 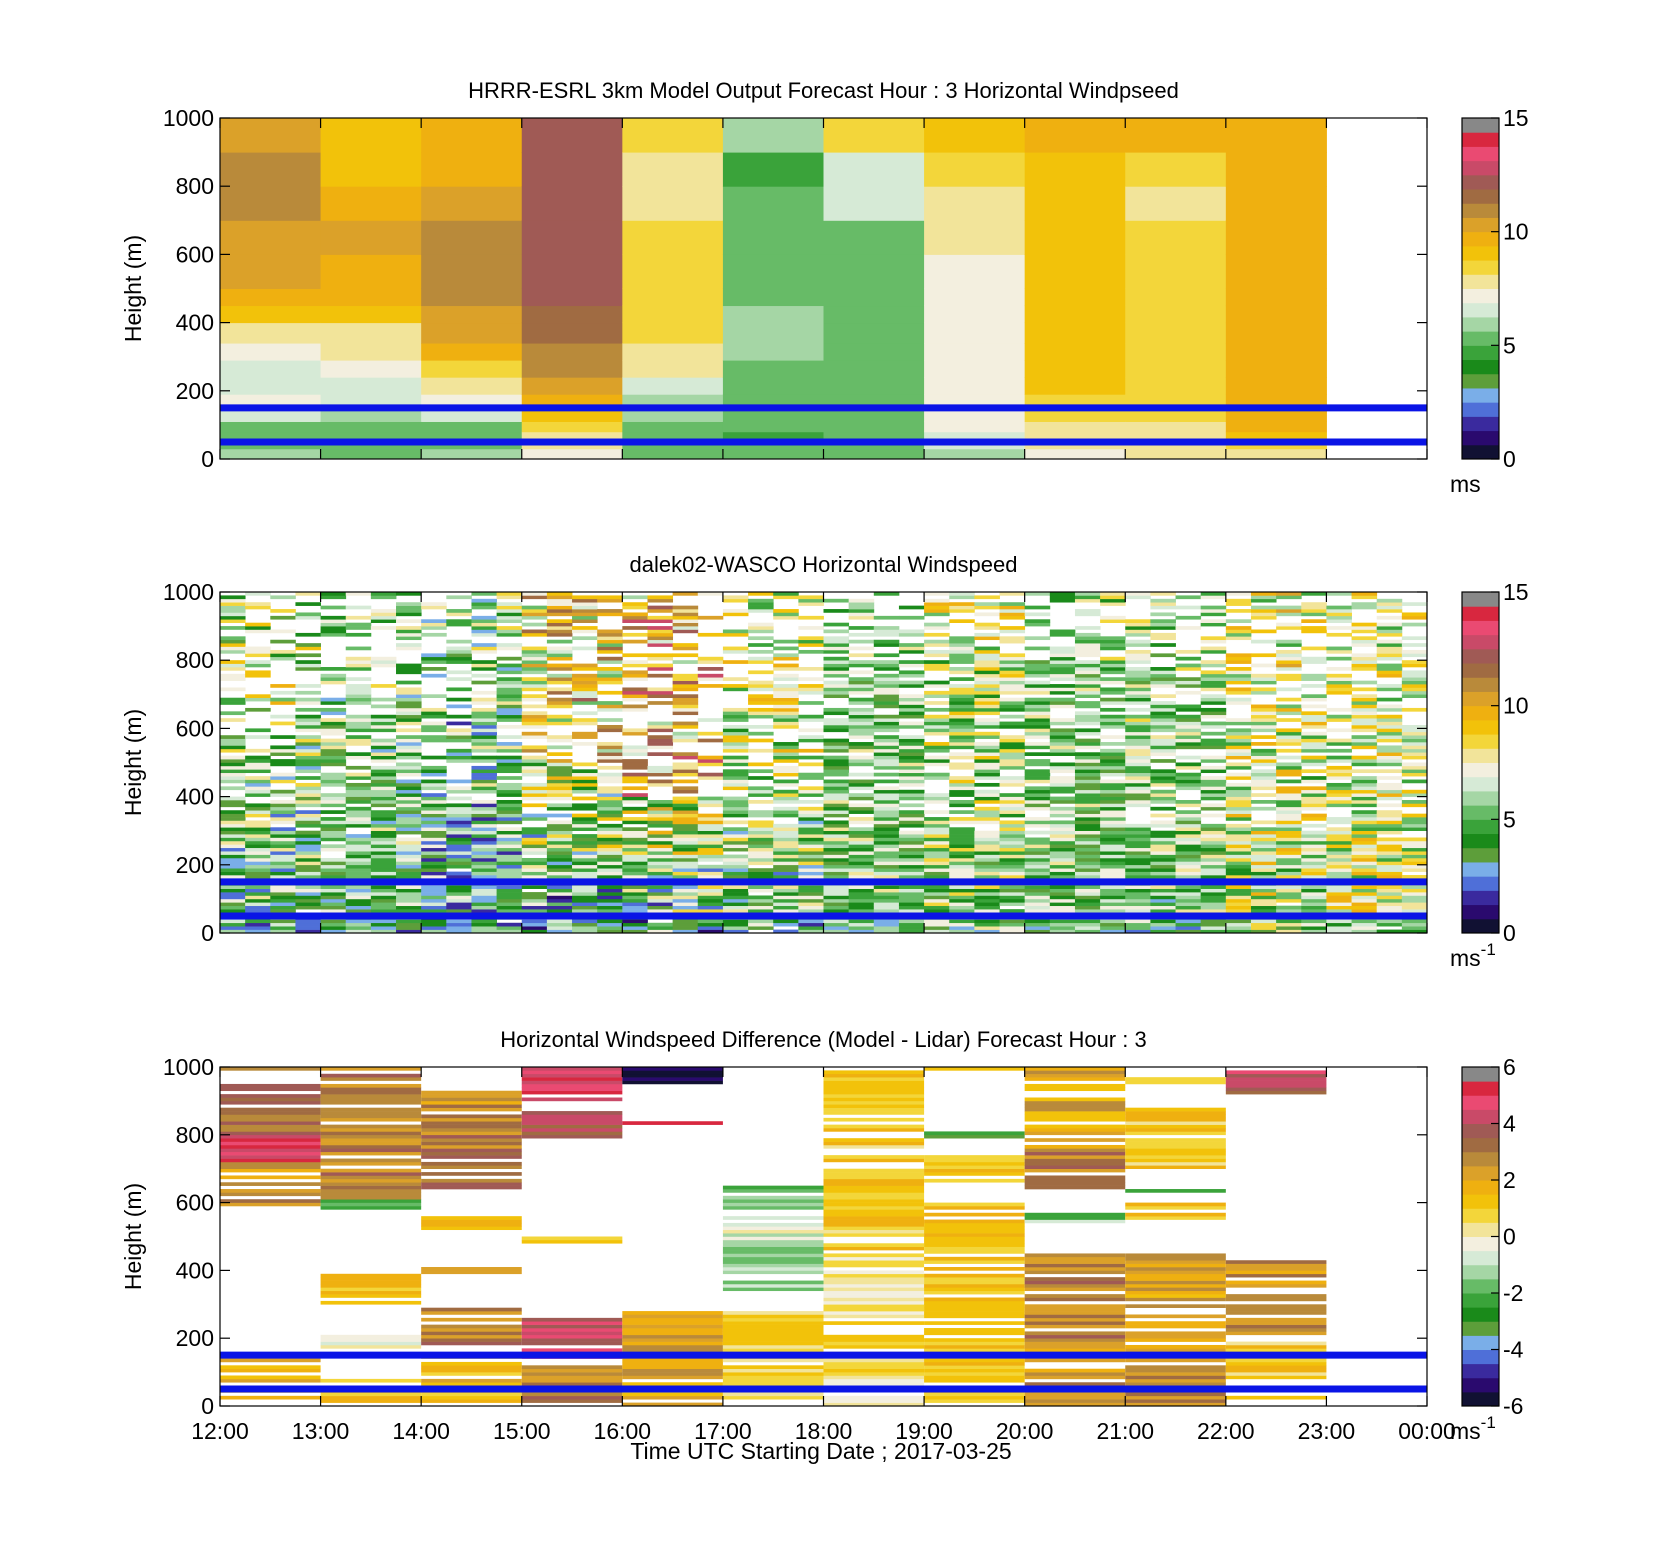 I want to click on colorbar-tick-label: -2, so click(x=1513, y=1293).